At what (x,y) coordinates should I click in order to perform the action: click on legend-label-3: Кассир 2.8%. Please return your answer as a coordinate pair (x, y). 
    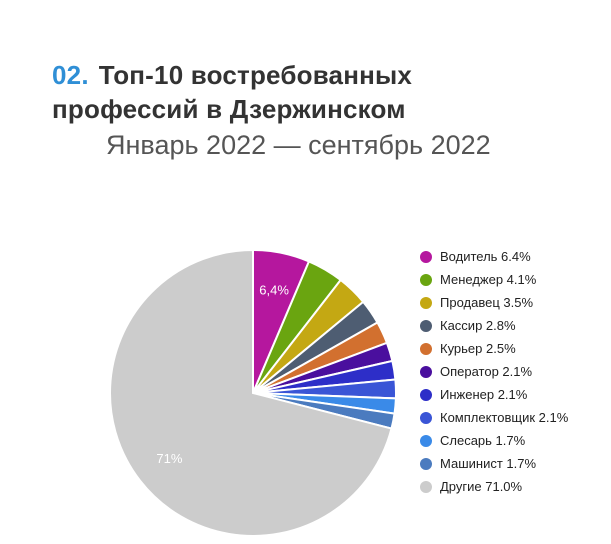
    Looking at the image, I should click on (478, 325).